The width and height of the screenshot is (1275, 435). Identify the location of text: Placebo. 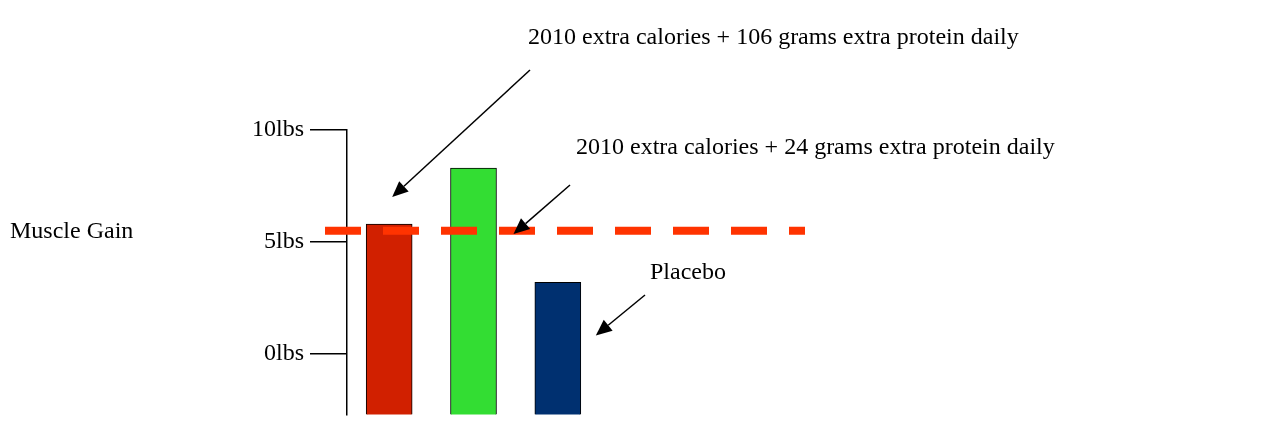
(688, 271).